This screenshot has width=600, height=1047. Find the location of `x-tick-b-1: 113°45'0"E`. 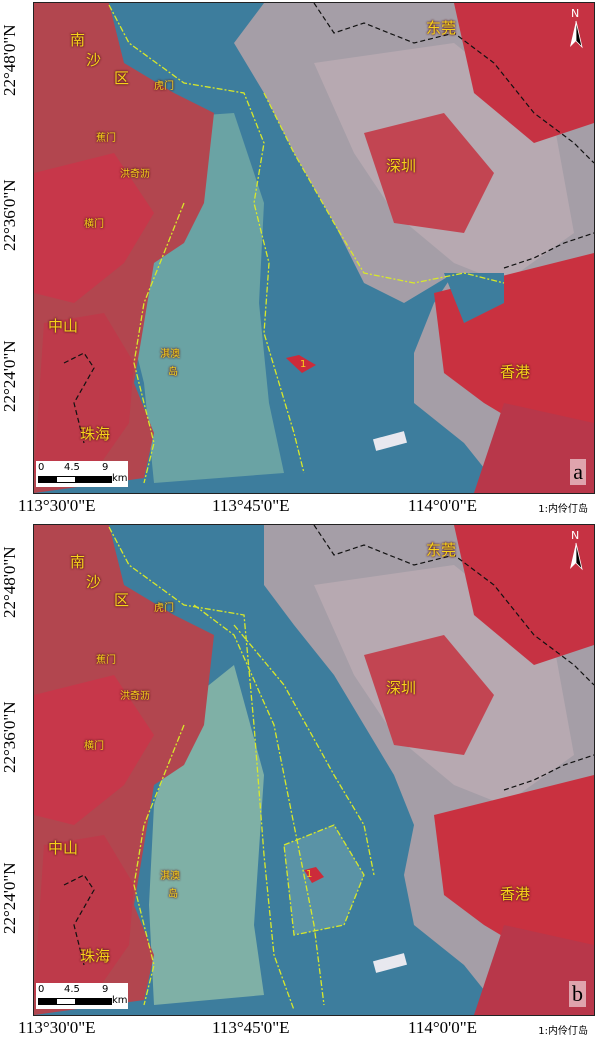

x-tick-b-1: 113°45'0"E is located at coordinates (251, 1027).